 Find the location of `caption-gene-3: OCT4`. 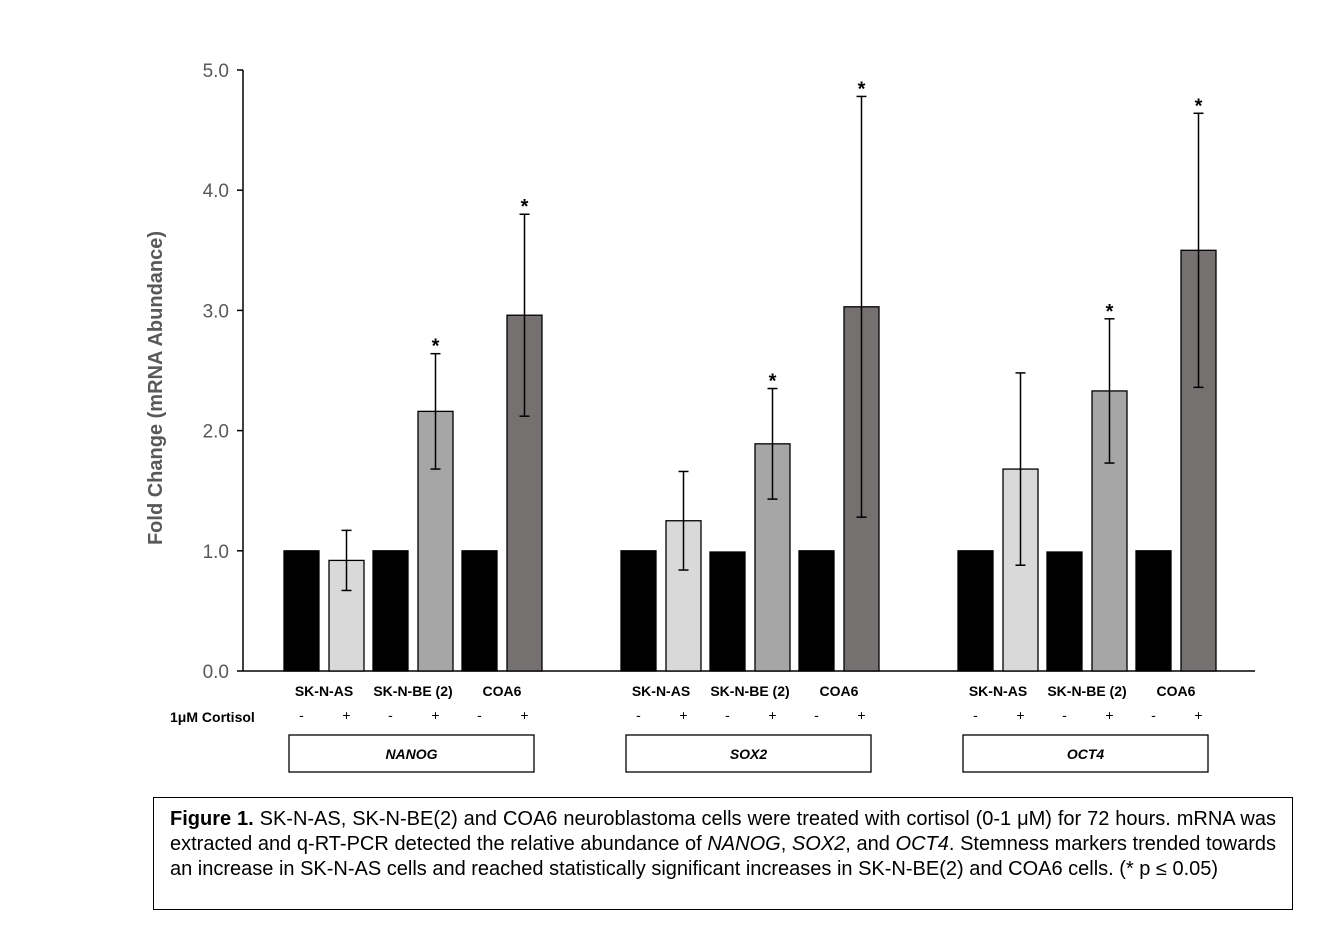

caption-gene-3: OCT4 is located at coordinates (922, 844).